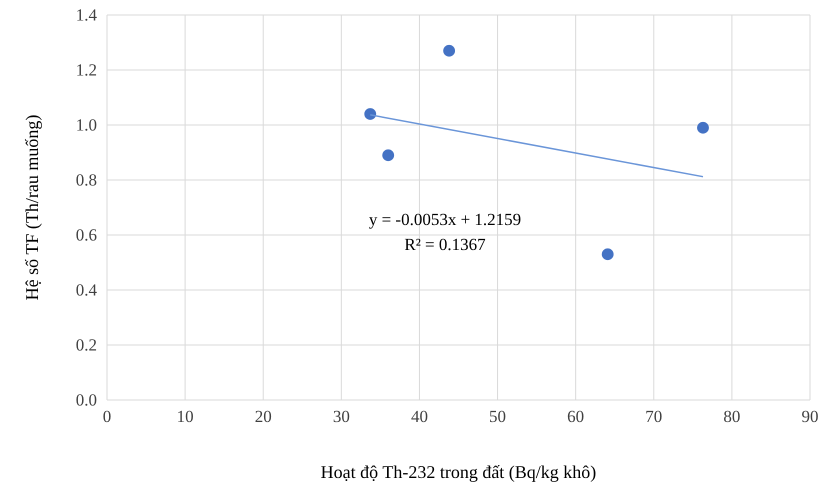 The width and height of the screenshot is (824, 488). What do you see at coordinates (86, 70) in the screenshot?
I see `y-tick-label: 1.2` at bounding box center [86, 70].